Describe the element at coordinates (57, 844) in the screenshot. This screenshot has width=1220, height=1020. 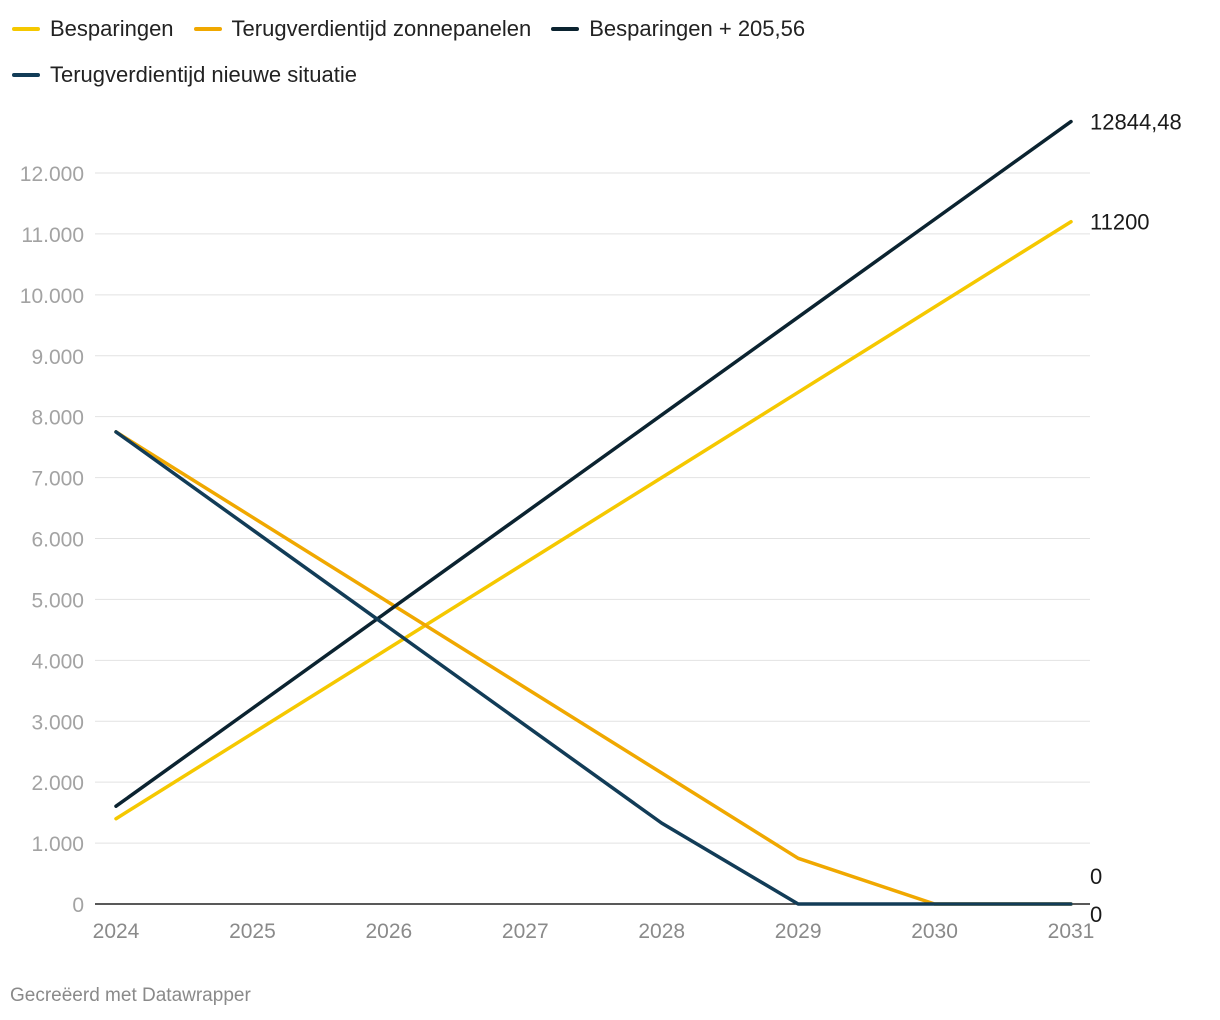
I see `y-tick-label: 1.000` at that location.